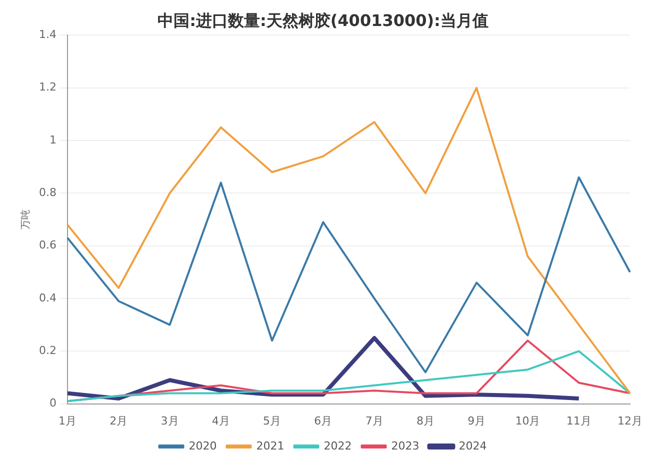 The height and width of the screenshot is (476, 668). I want to click on x-tick-label: 8月, so click(425, 421).